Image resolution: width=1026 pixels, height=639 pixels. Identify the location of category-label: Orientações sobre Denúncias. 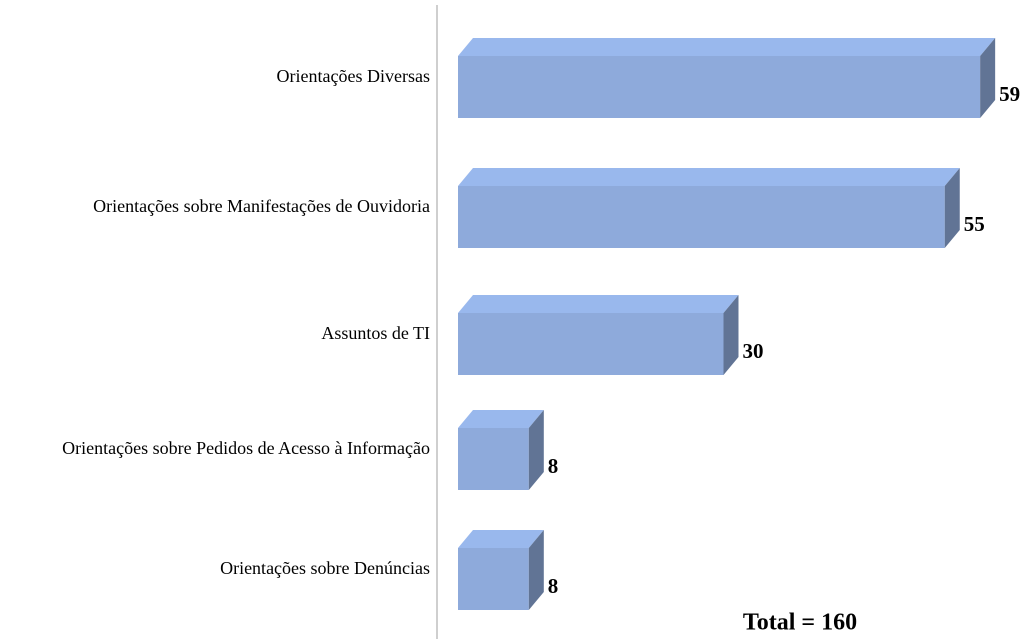
(325, 568).